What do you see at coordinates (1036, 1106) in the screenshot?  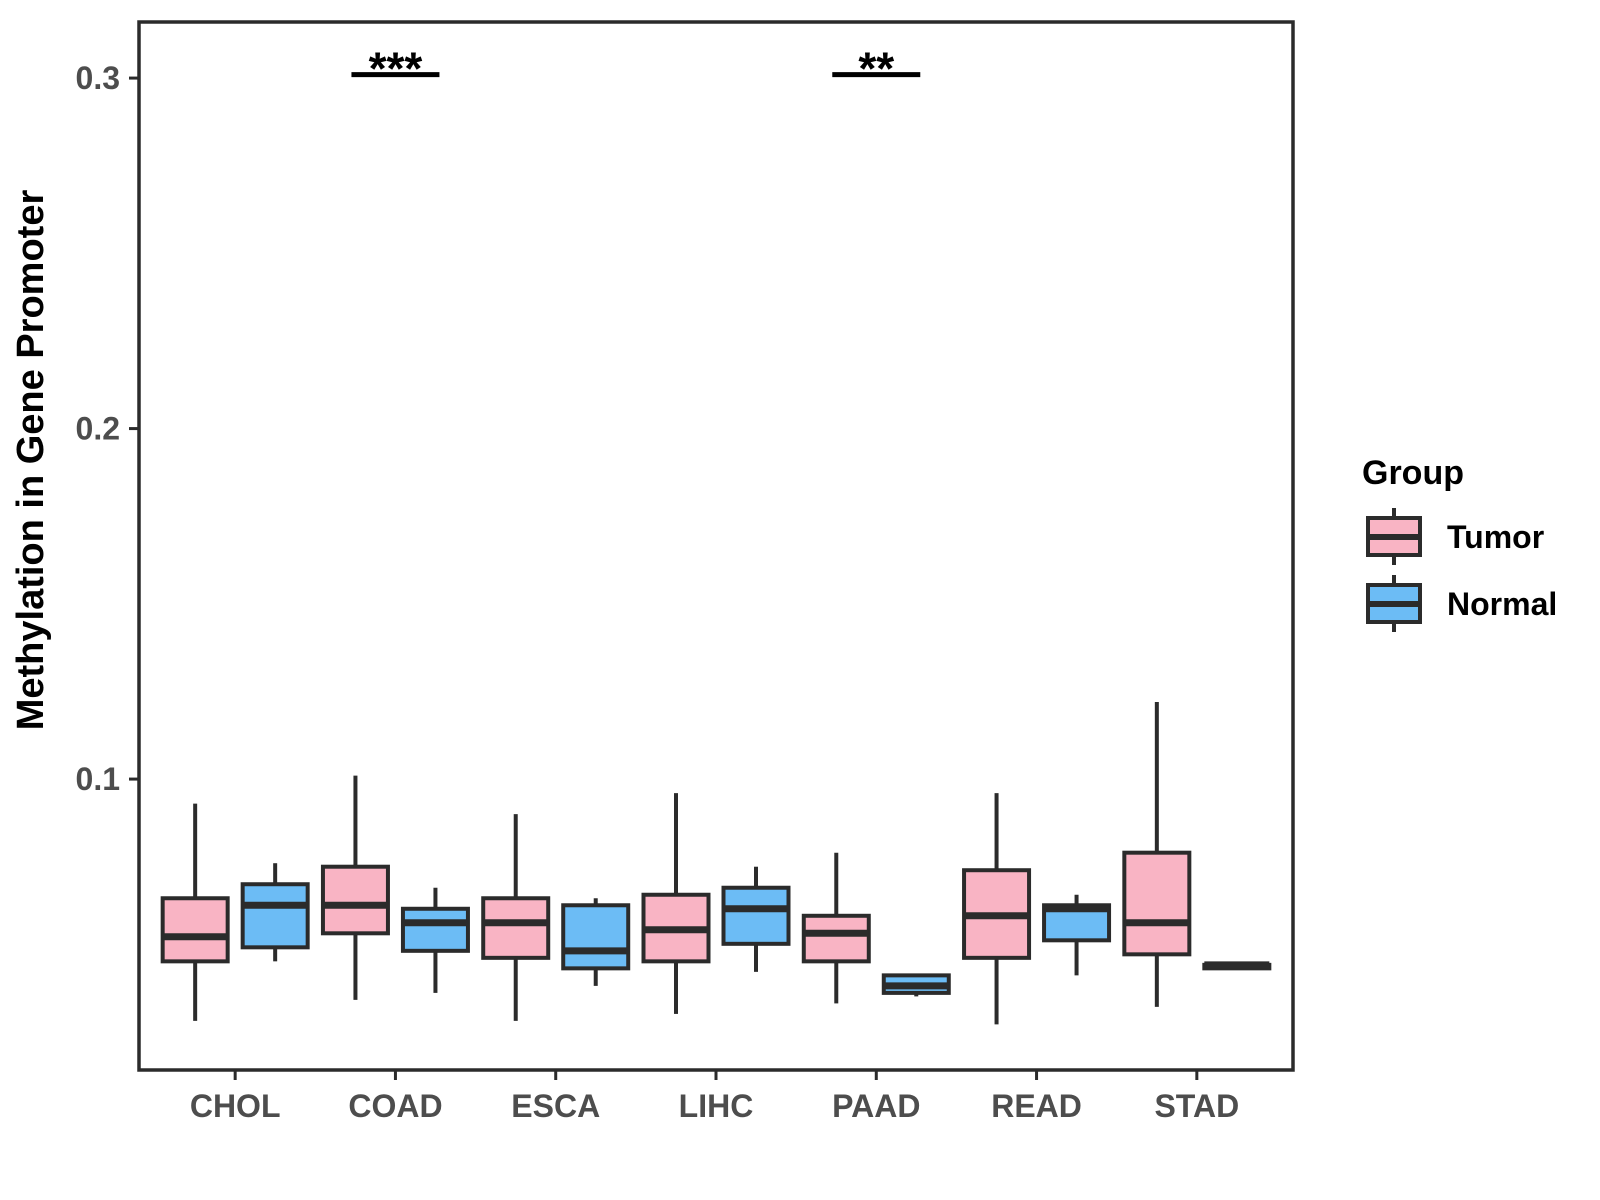 I see `x-tick-label-READ: READ` at bounding box center [1036, 1106].